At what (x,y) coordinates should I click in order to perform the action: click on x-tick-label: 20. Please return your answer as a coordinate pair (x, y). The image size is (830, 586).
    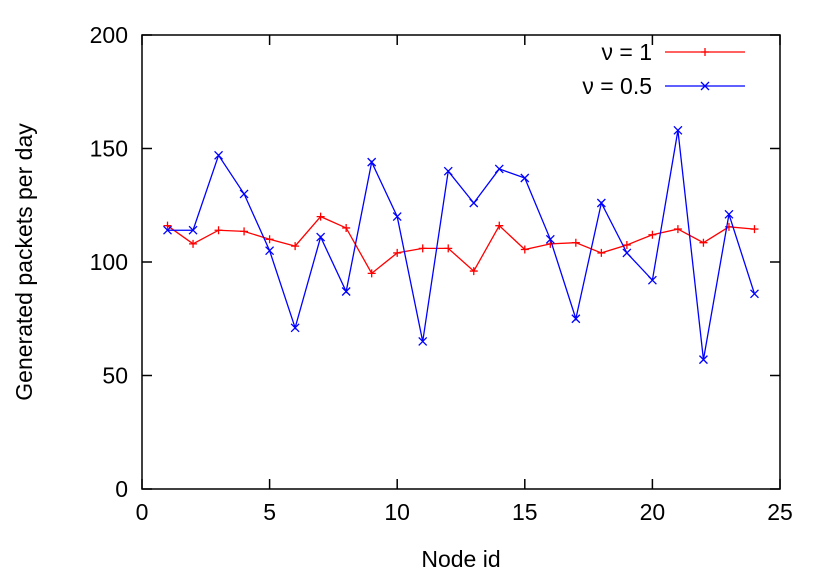
    Looking at the image, I should click on (653, 512).